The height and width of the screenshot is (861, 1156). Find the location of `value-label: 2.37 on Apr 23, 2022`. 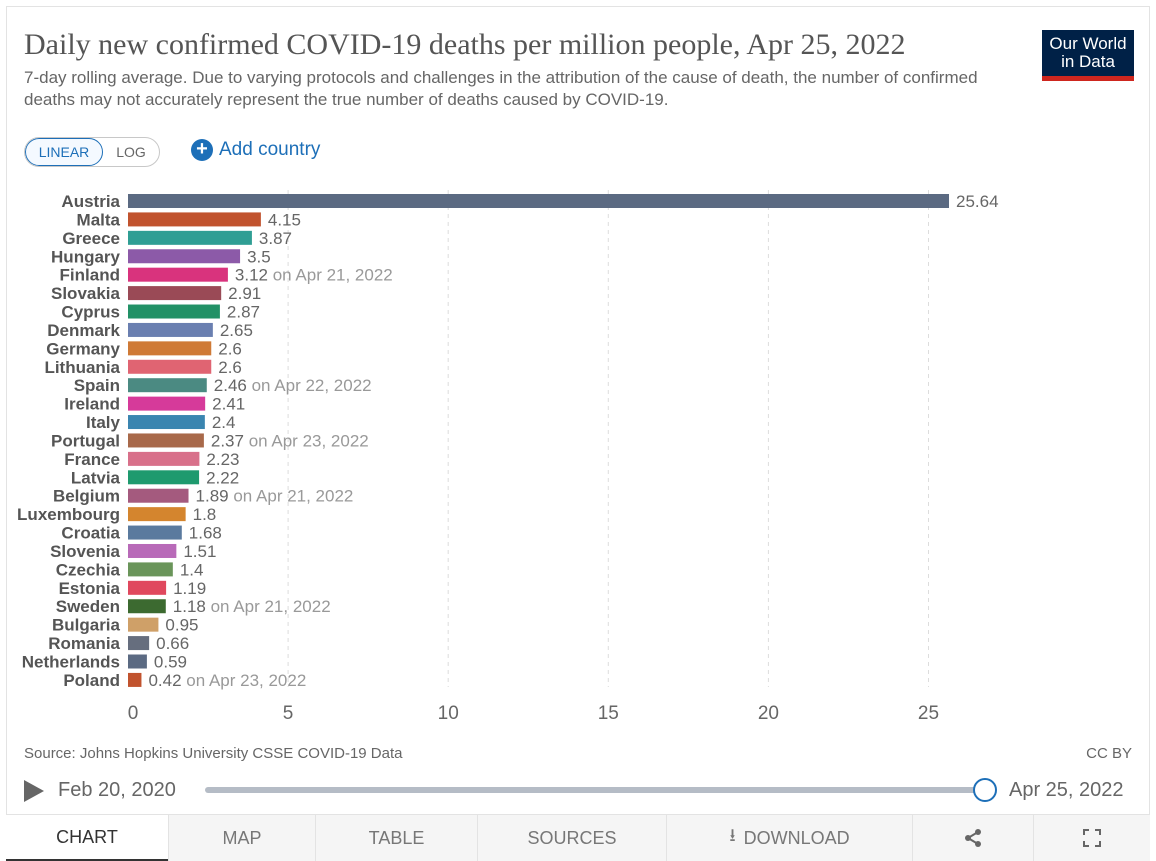

value-label: 2.37 on Apr 23, 2022 is located at coordinates (290, 440).